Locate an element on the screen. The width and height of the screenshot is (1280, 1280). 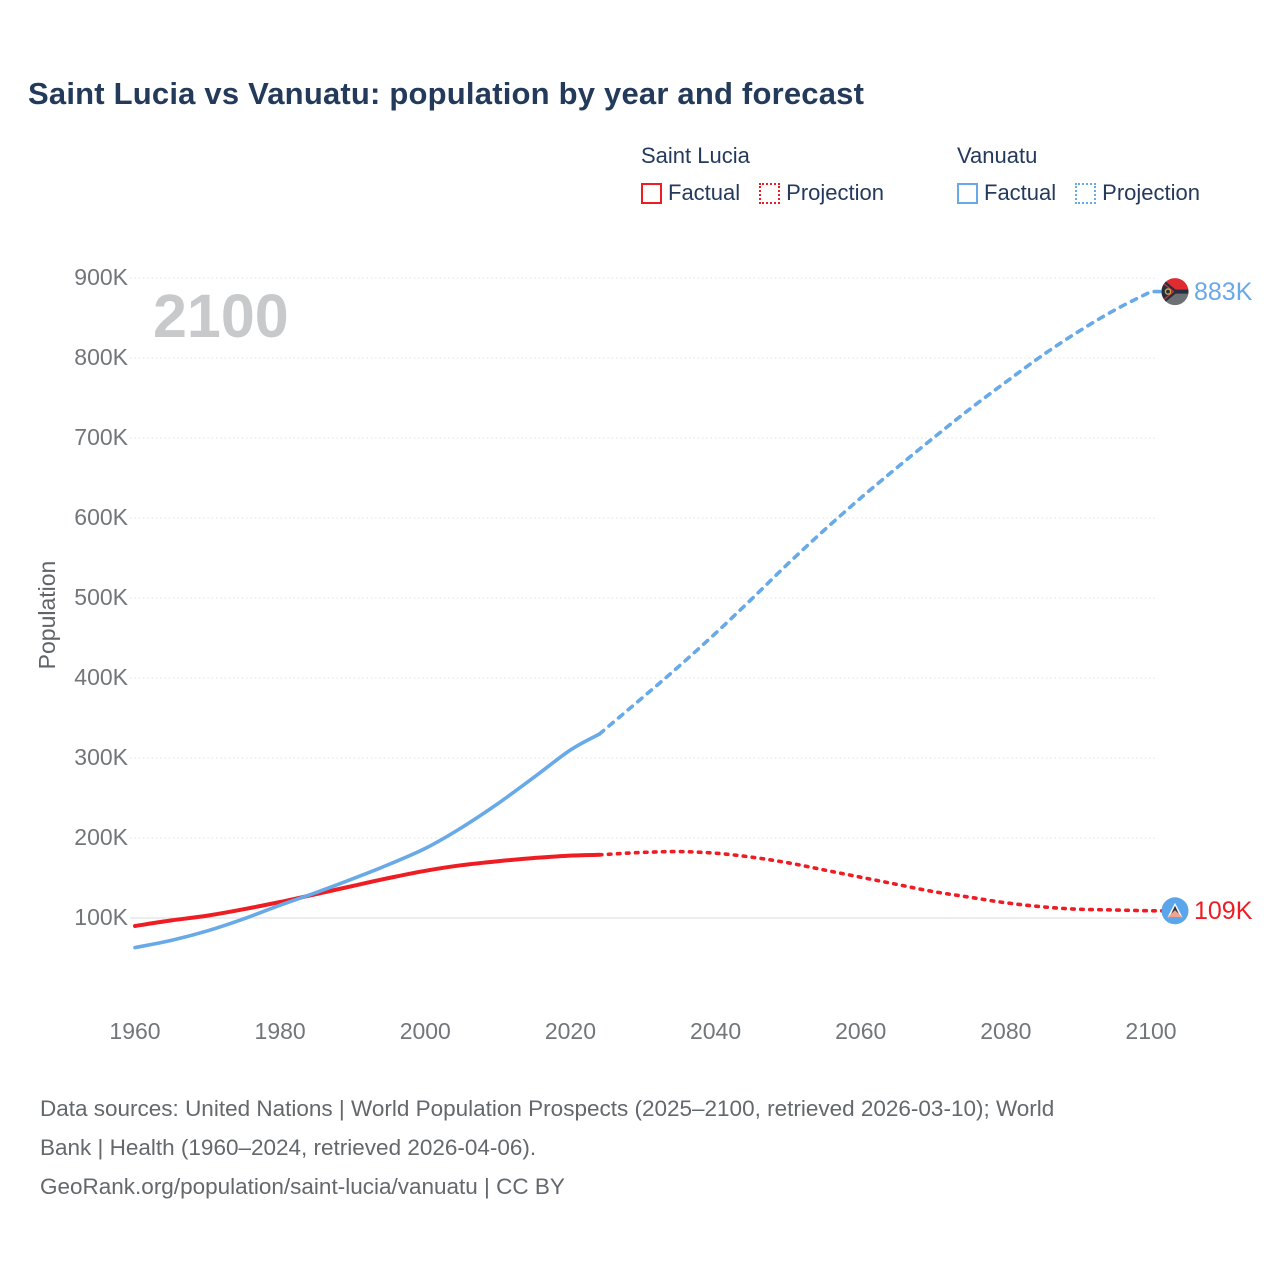
saint-lucia-end-value-label: 109K is located at coordinates (1223, 911).